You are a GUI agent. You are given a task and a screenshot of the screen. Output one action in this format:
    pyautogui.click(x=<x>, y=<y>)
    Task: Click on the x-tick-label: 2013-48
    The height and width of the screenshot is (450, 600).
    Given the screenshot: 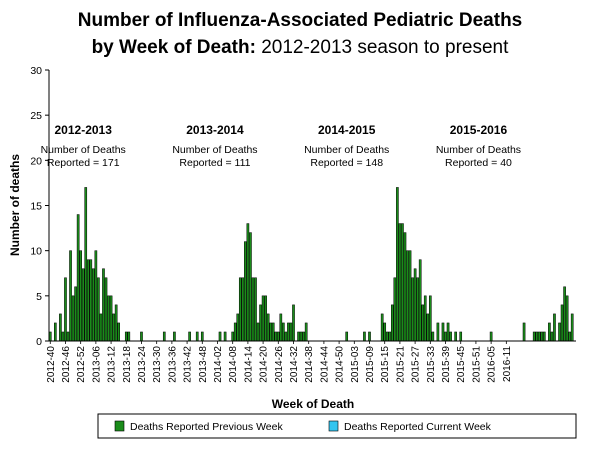 What is the action you would take?
    pyautogui.click(x=203, y=364)
    